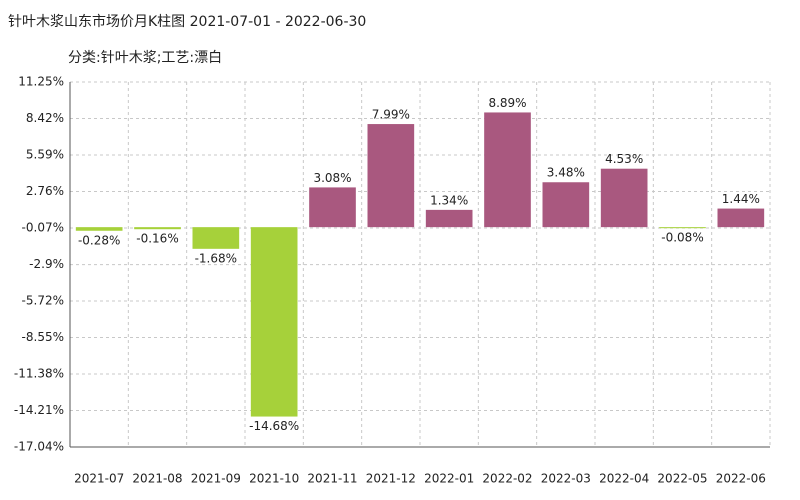  What do you see at coordinates (39, 410) in the screenshot?
I see `y-tick-label: -14.21%` at bounding box center [39, 410].